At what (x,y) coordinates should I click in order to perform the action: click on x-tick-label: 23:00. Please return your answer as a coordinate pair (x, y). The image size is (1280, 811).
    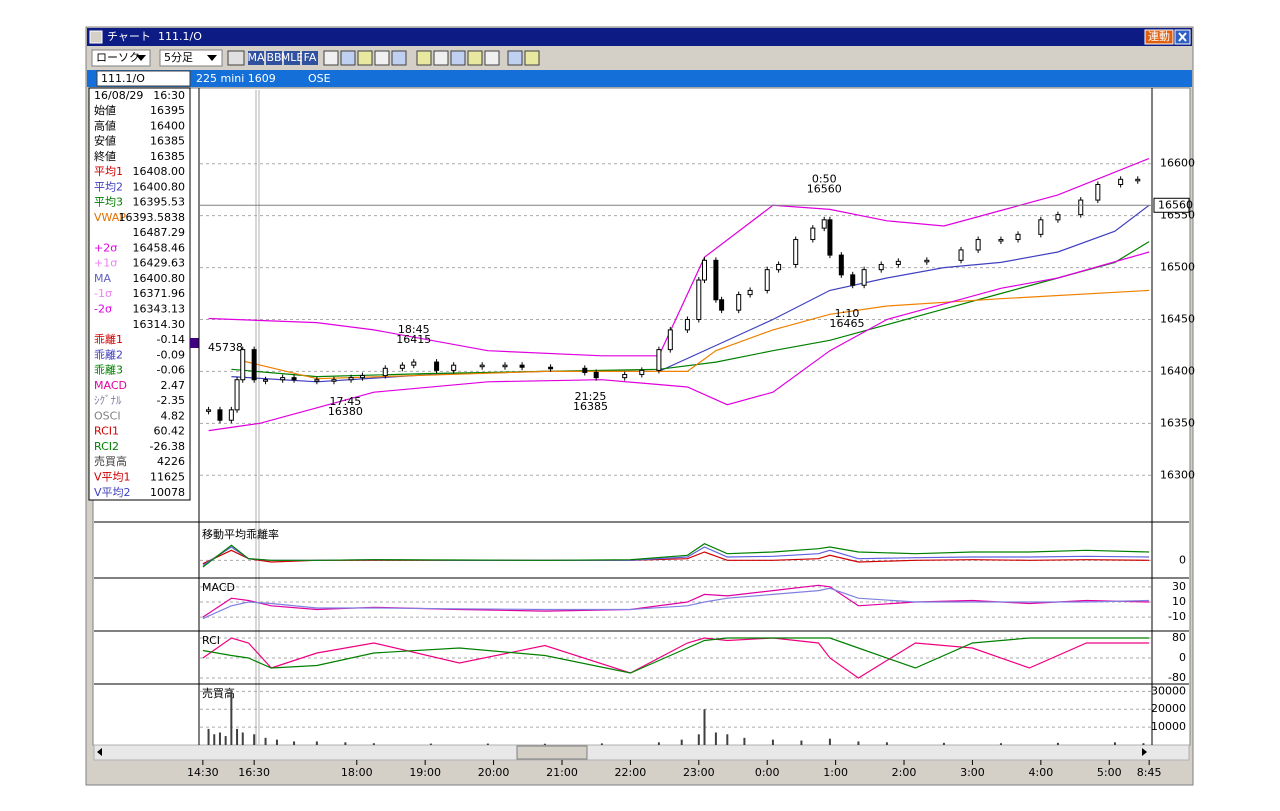
    Looking at the image, I should click on (699, 772).